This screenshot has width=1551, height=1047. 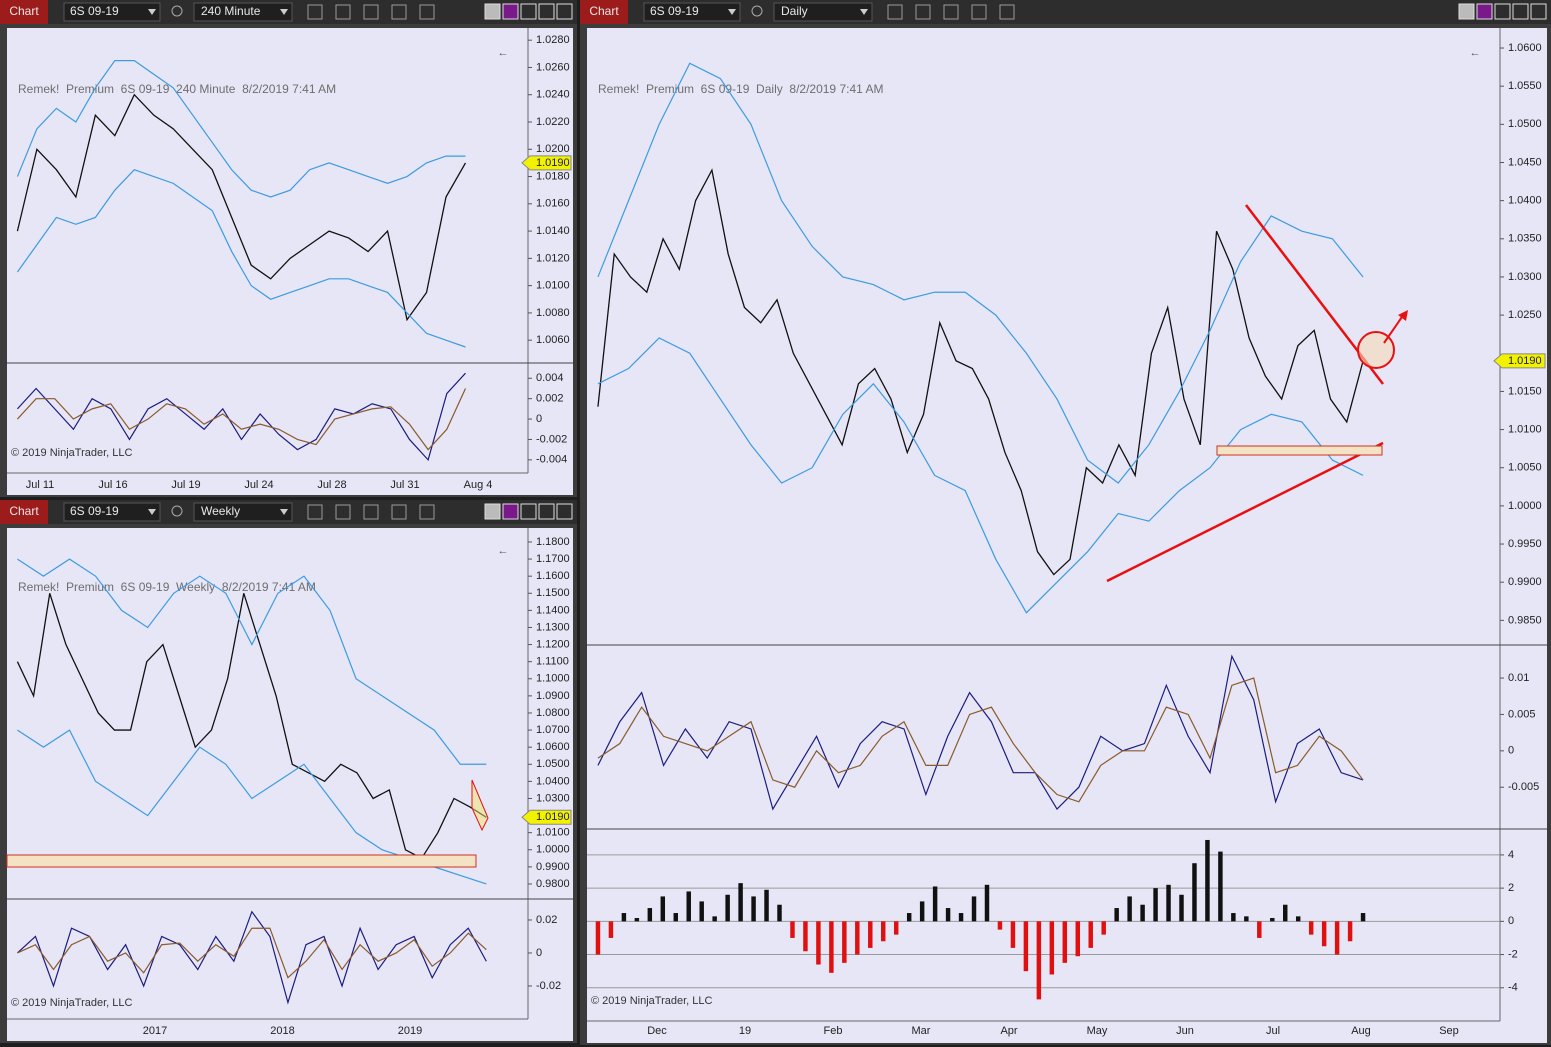 I want to click on chart-label: Chart, so click(x=24, y=511).